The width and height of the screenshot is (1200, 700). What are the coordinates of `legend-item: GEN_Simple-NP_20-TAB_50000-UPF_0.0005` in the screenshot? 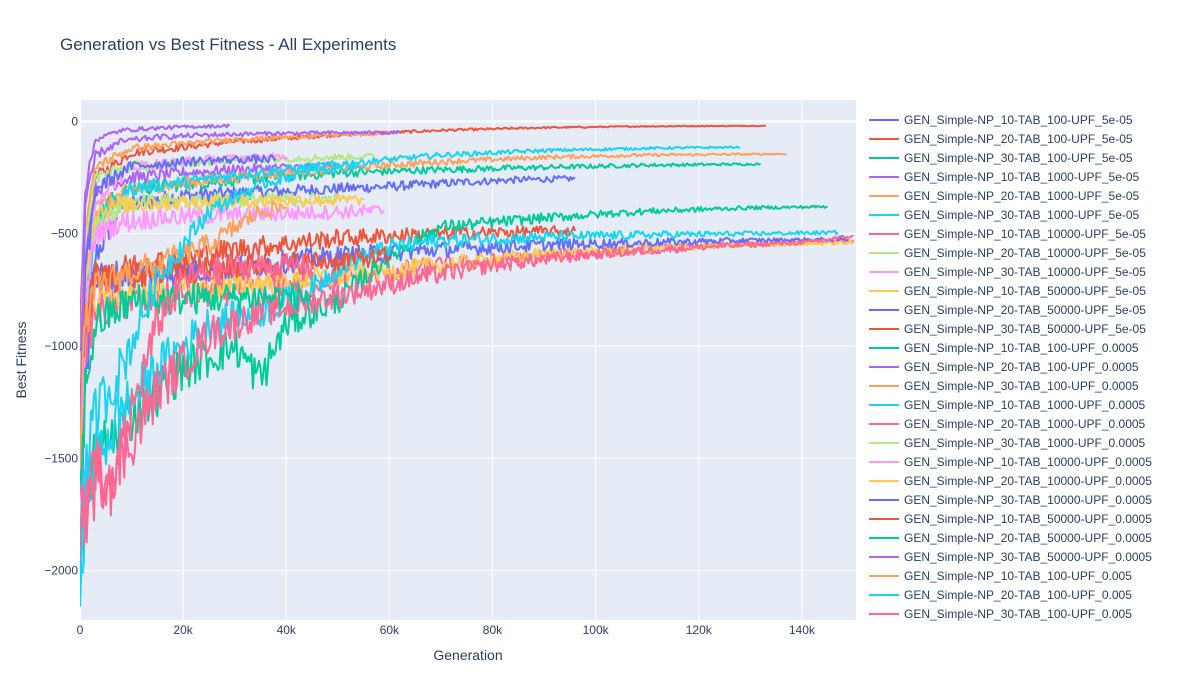 It's located at (1010, 538).